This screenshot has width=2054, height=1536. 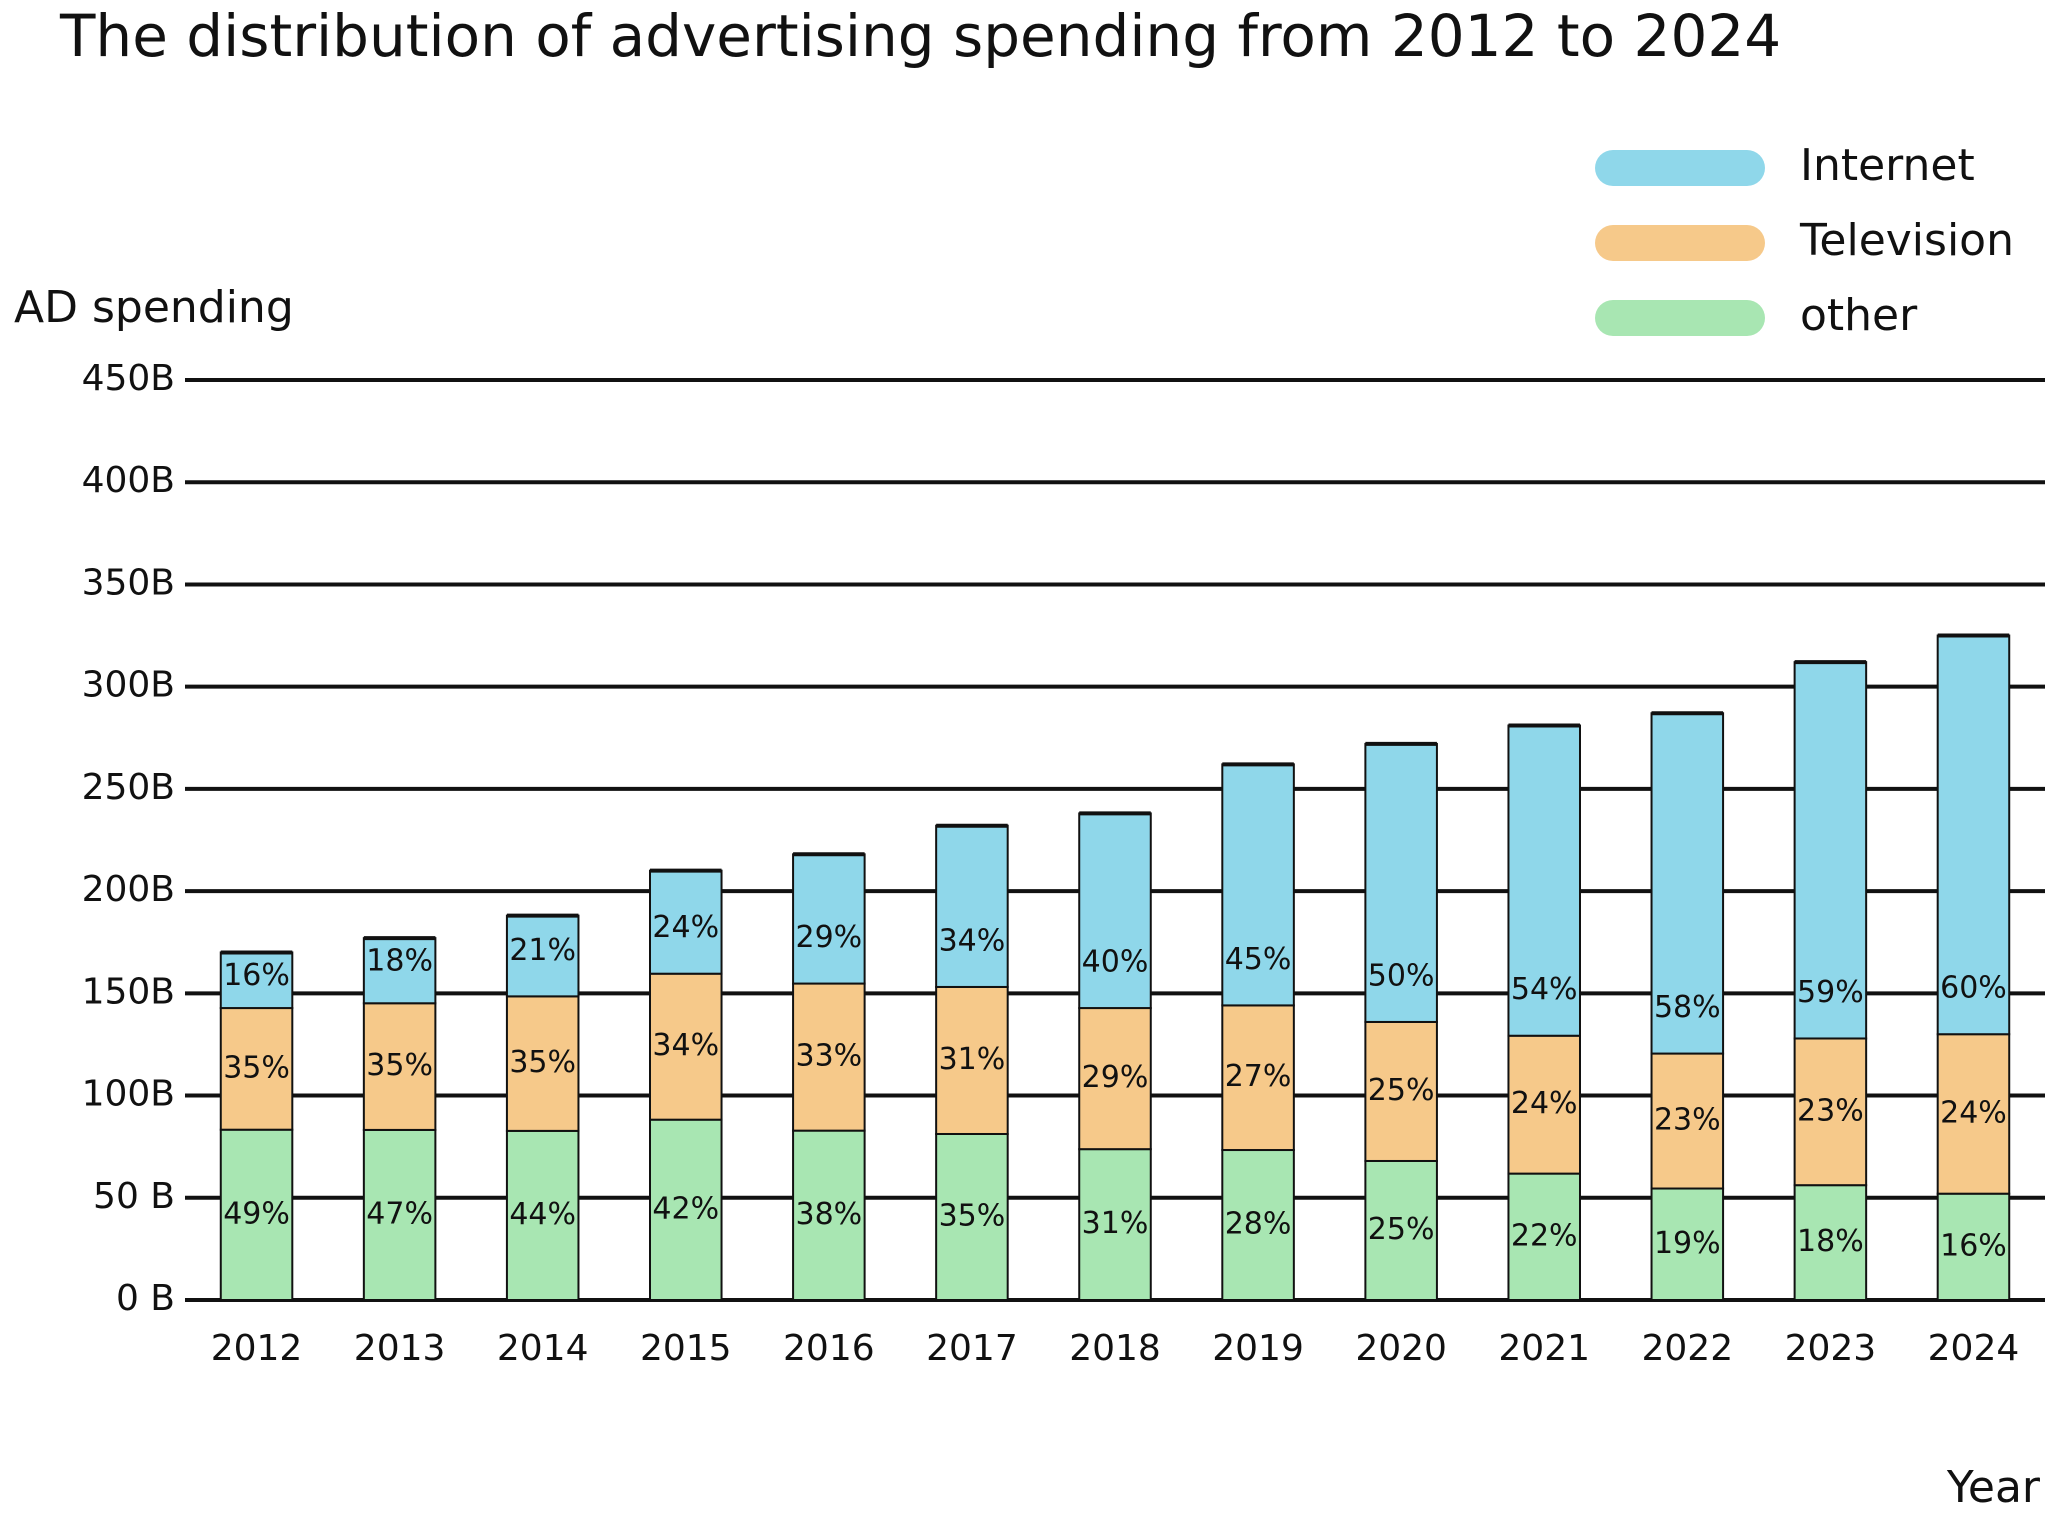 What do you see at coordinates (257, 1348) in the screenshot?
I see `x-tick-label: 2012` at bounding box center [257, 1348].